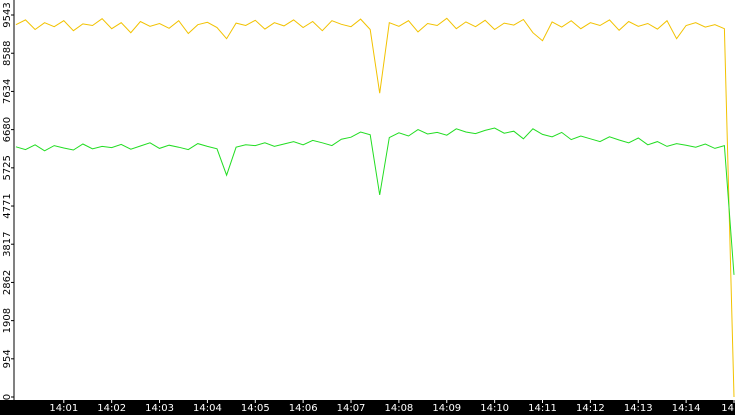 This screenshot has width=735, height=415. What do you see at coordinates (7, 282) in the screenshot?
I see `y-tick-label: 2862` at bounding box center [7, 282].